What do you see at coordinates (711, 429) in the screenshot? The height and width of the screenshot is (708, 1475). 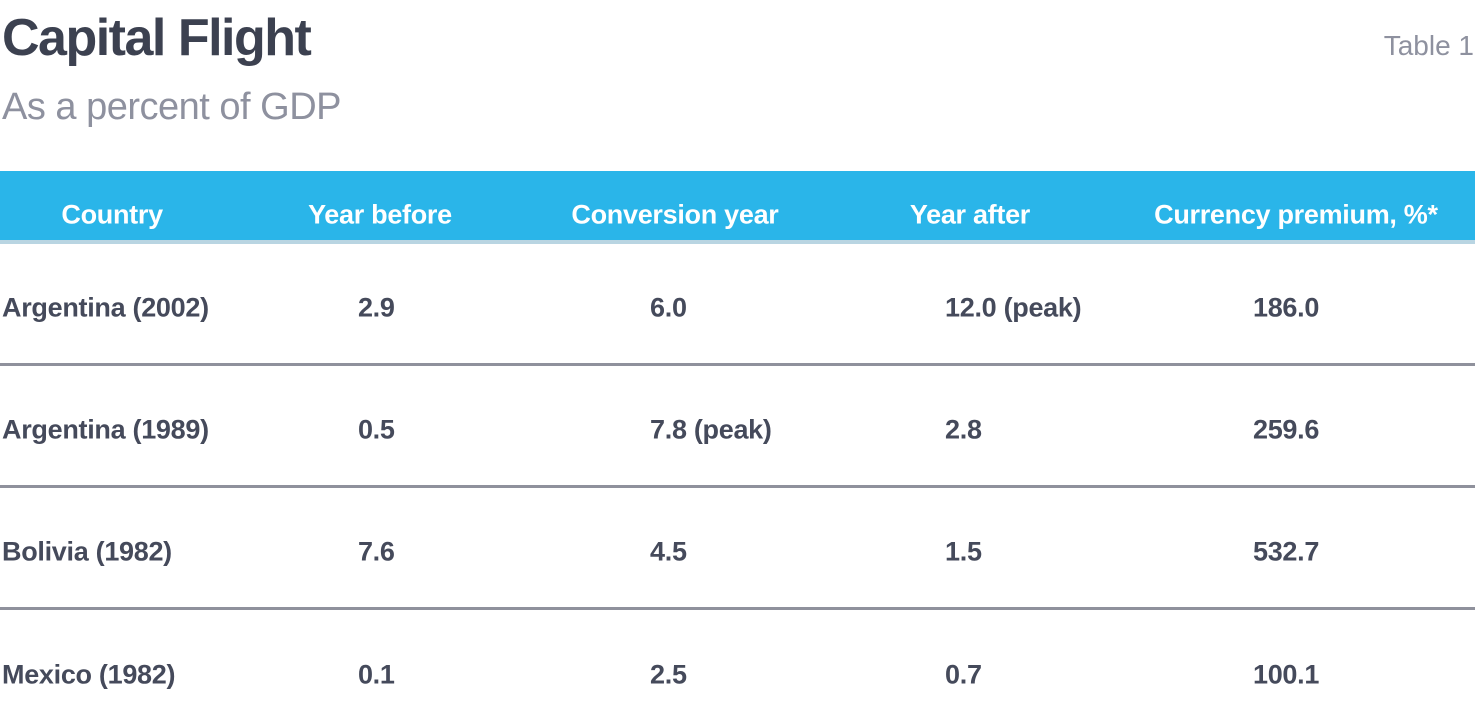 I see `cell-conversion-year: 7.8 (peak)` at bounding box center [711, 429].